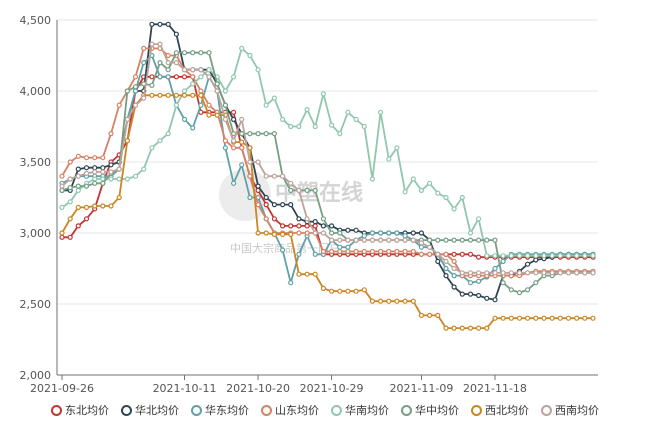 This screenshot has height=430, width=650. Describe the element at coordinates (570, 410) in the screenshot. I see `legend-item: 西南均价` at that location.